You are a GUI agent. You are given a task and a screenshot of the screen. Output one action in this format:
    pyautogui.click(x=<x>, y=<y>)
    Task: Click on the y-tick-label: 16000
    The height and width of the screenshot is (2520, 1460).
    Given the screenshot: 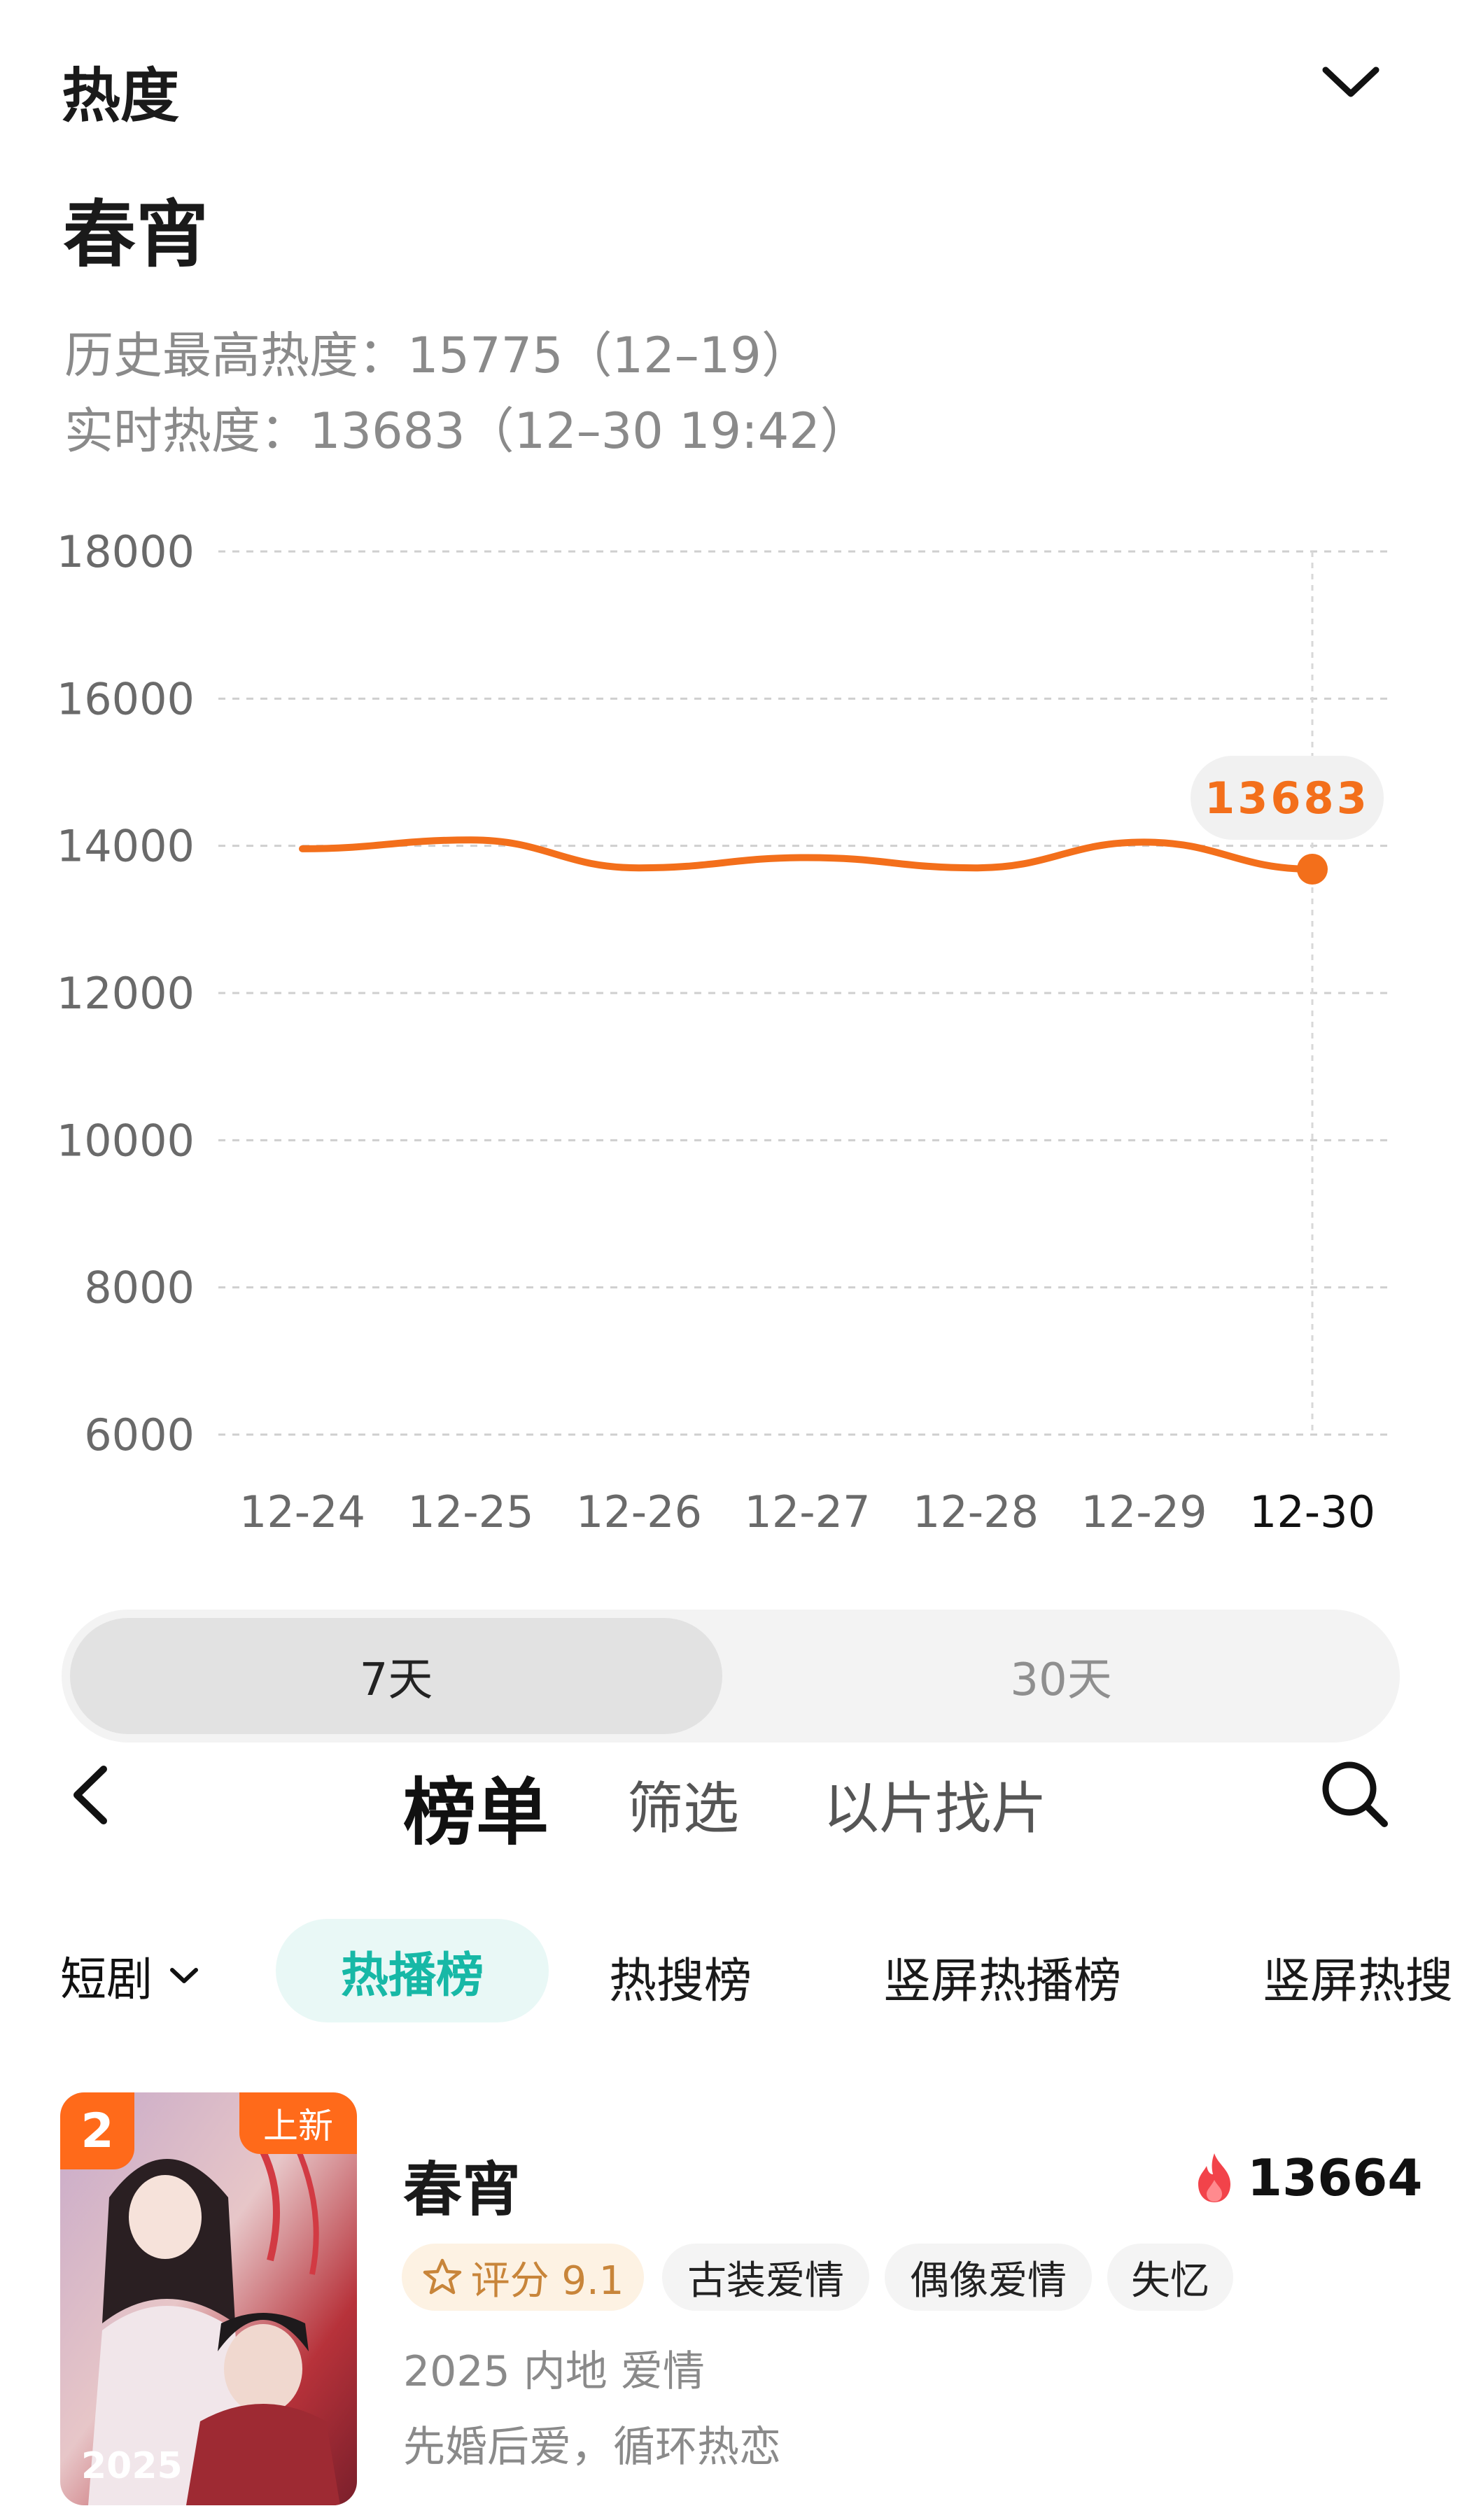 What is the action you would take?
    pyautogui.click(x=126, y=698)
    